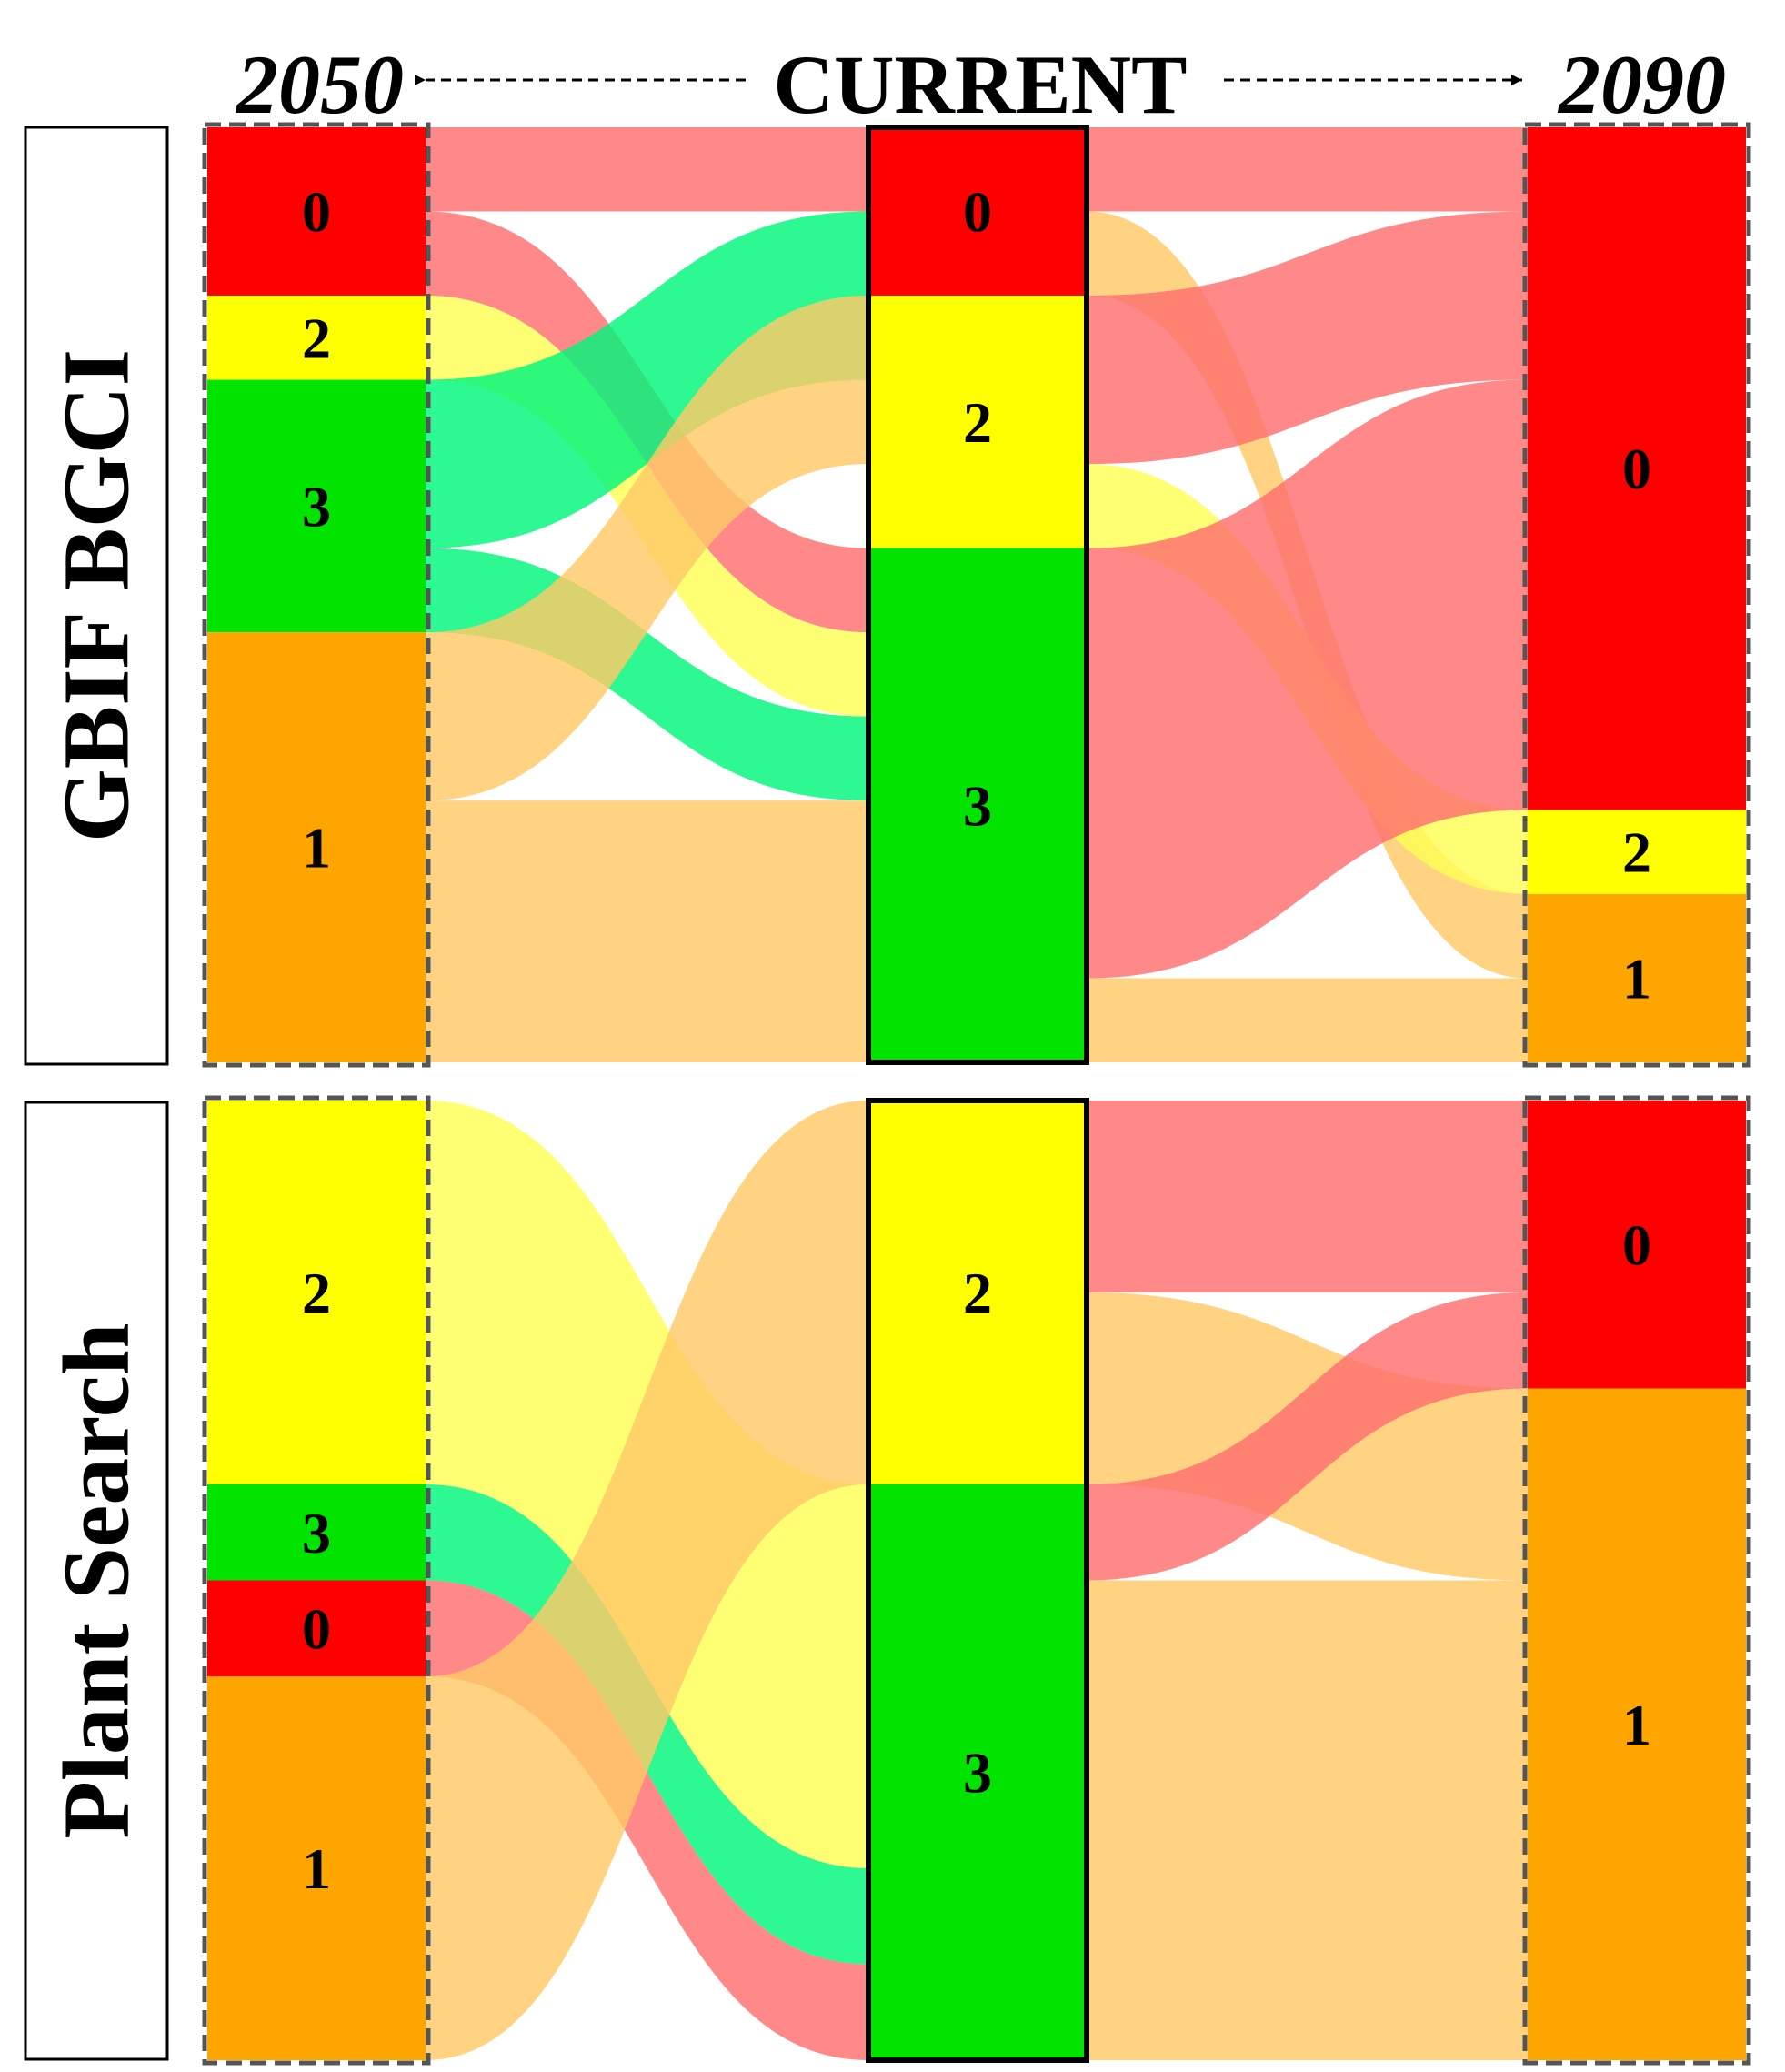  I want to click on header: 2050 CURRENT 2090, so click(981, 84).